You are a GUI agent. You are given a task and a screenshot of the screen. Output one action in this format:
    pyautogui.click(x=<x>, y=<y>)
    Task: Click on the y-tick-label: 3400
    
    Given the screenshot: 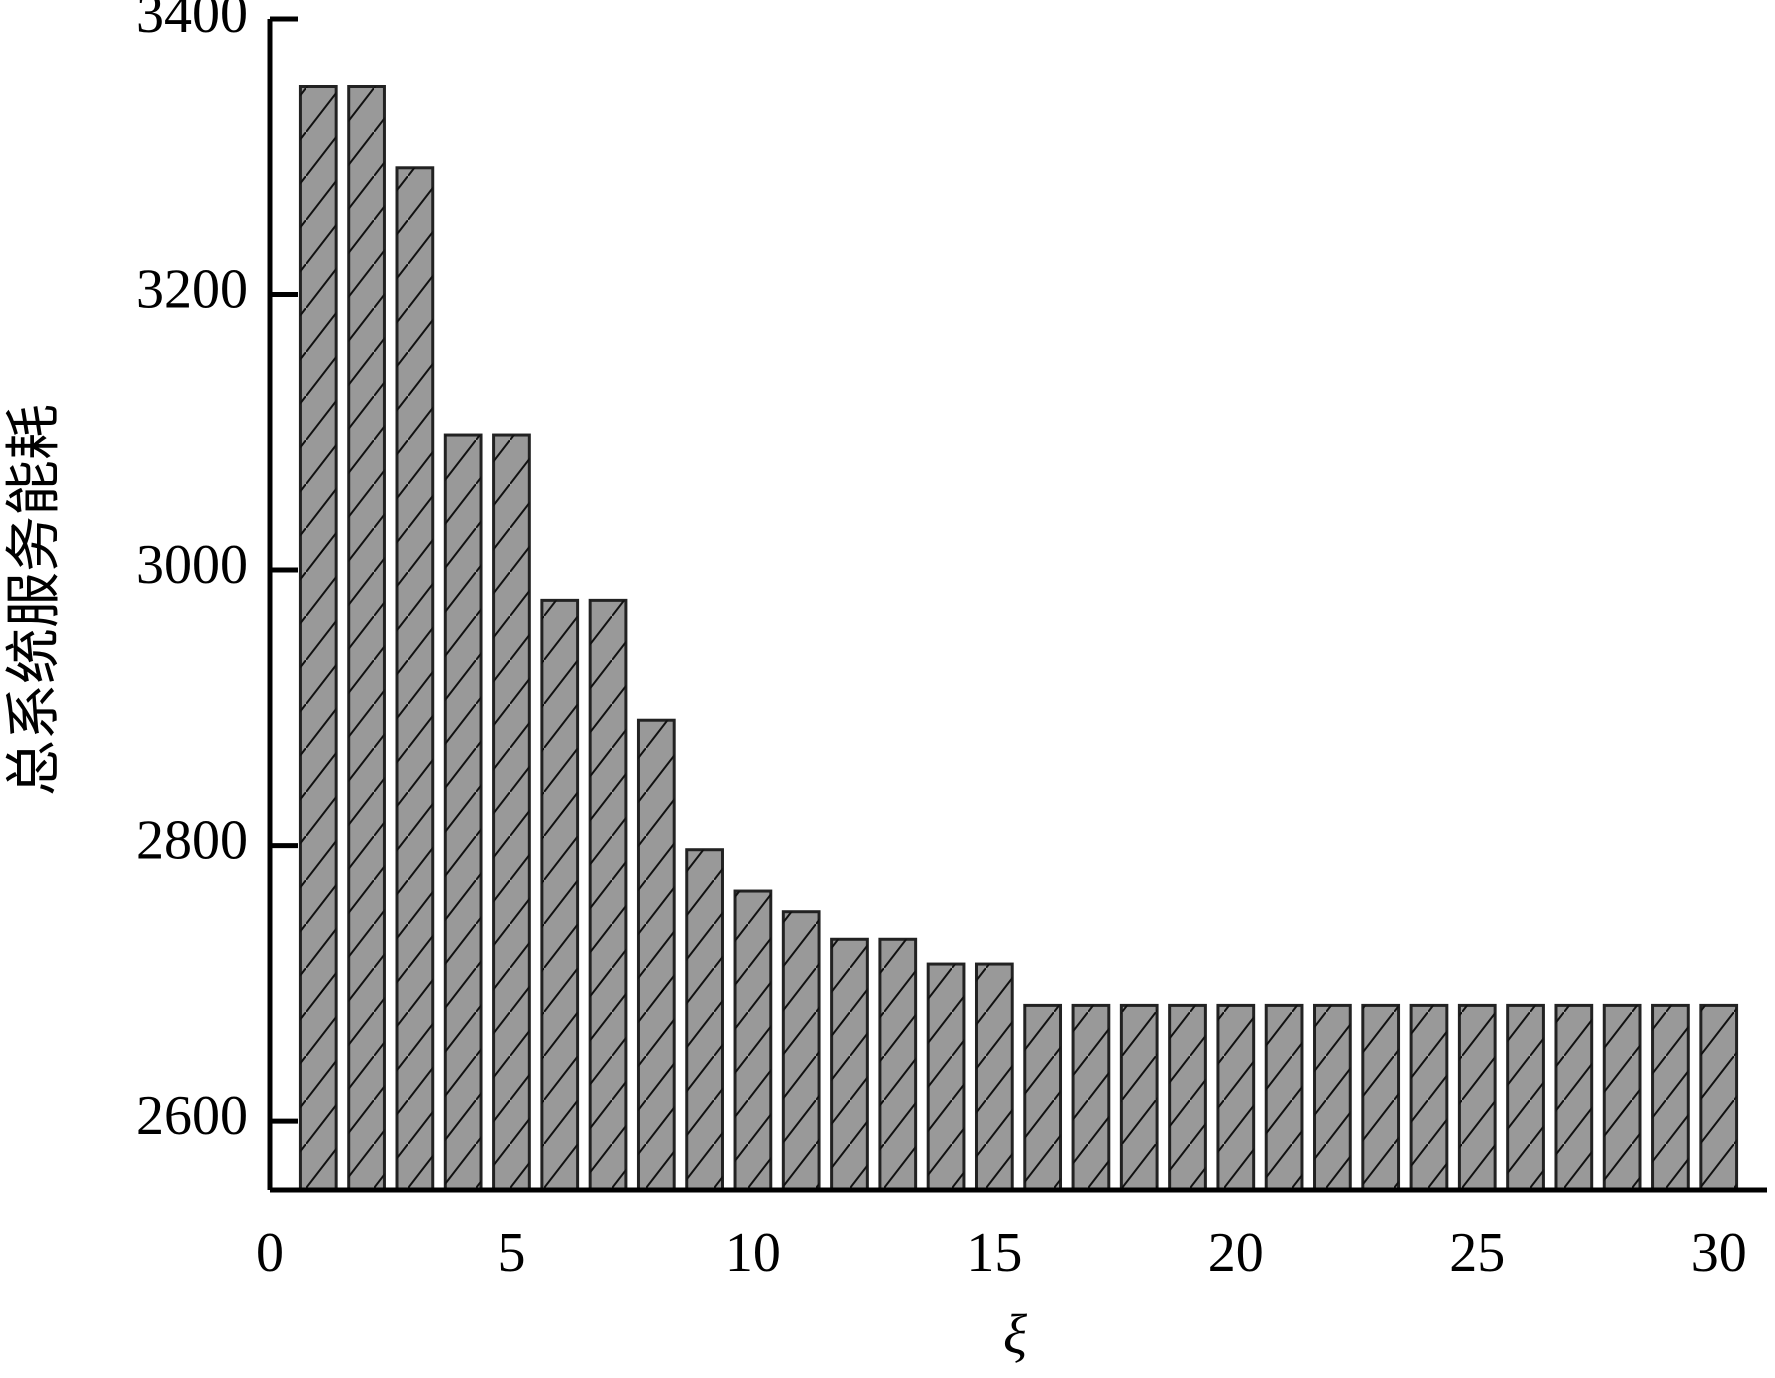 What is the action you would take?
    pyautogui.click(x=192, y=22)
    